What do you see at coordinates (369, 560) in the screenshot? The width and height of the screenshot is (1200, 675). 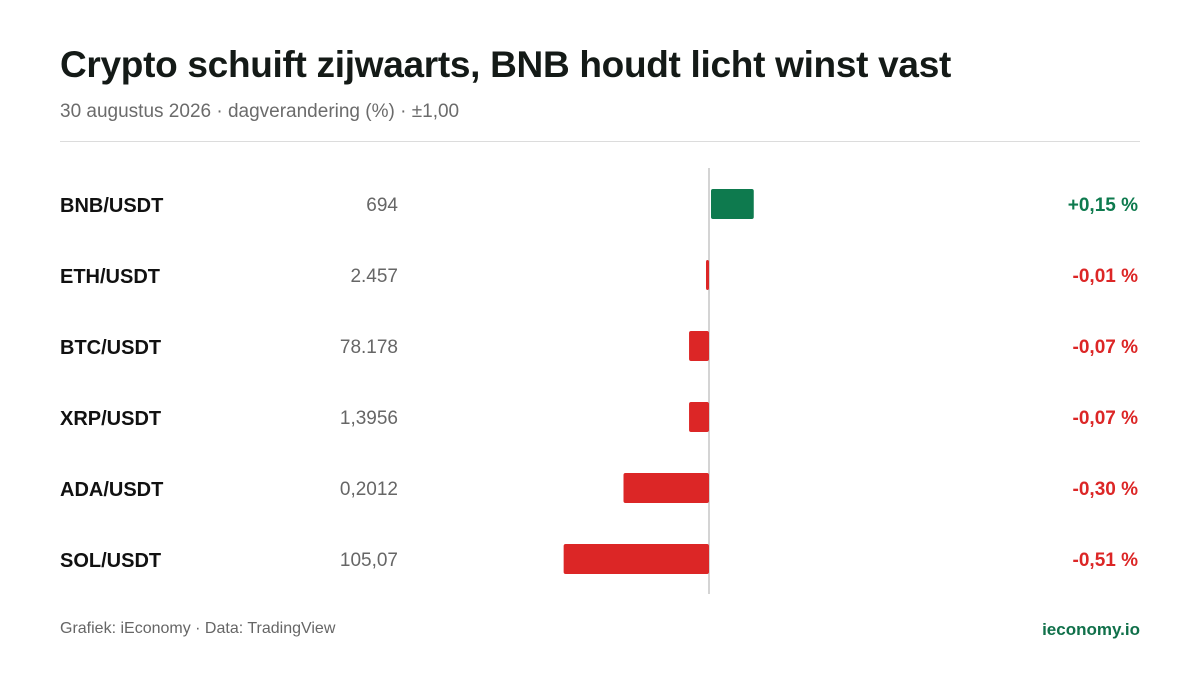 I see `price-value: 105,07` at bounding box center [369, 560].